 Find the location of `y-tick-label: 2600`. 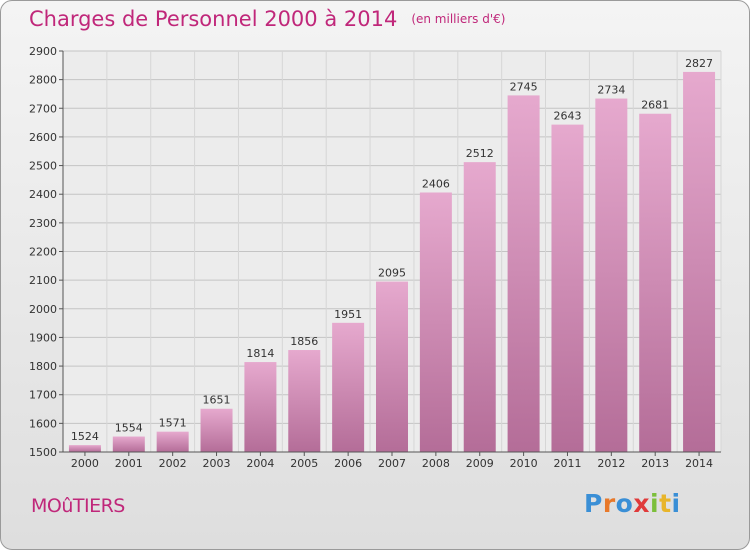

y-tick-label: 2600 is located at coordinates (43, 137).